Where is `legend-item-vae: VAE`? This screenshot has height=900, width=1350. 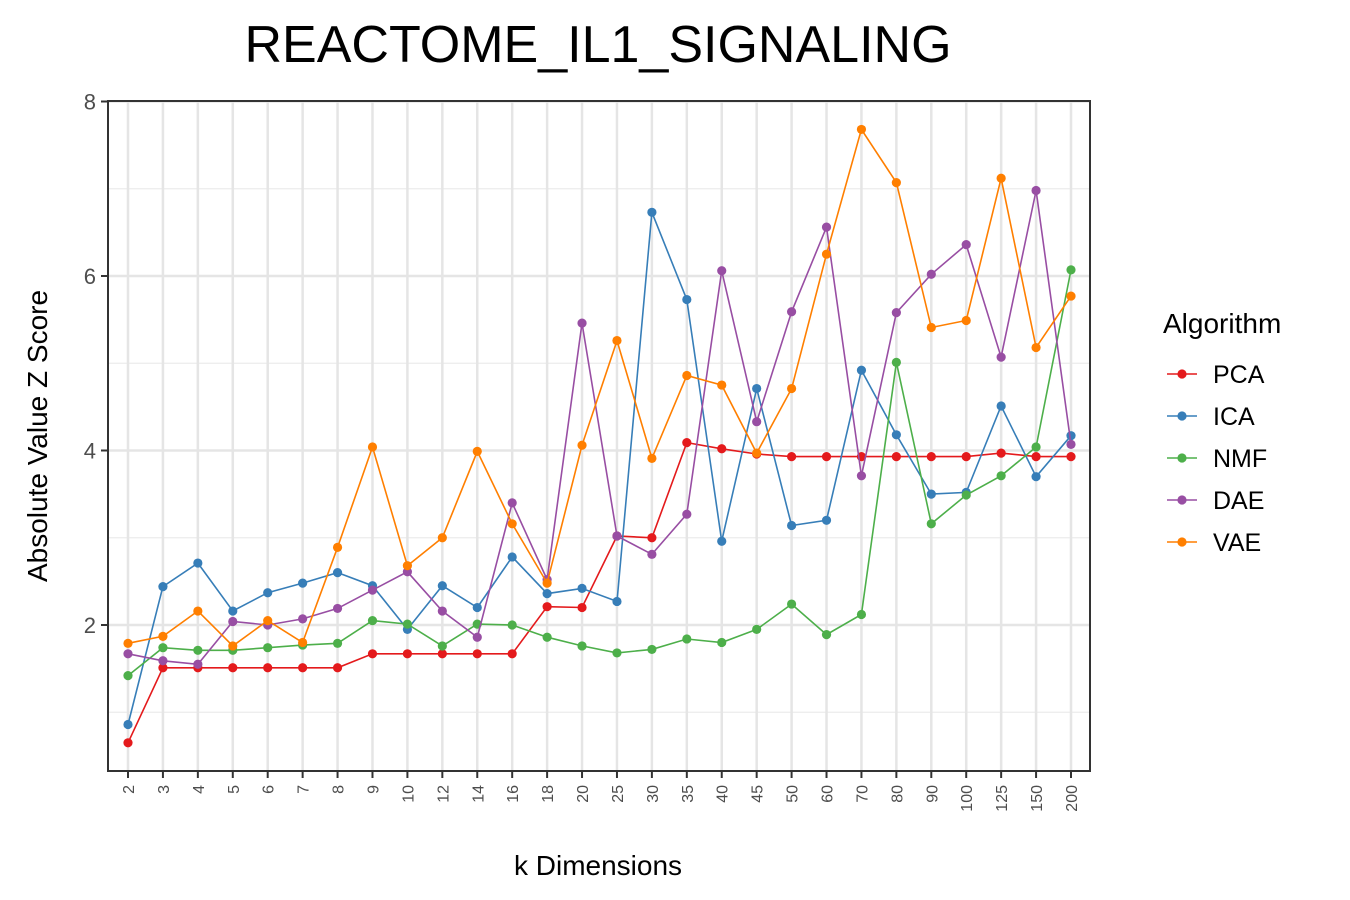 legend-item-vae: VAE is located at coordinates (1214, 543).